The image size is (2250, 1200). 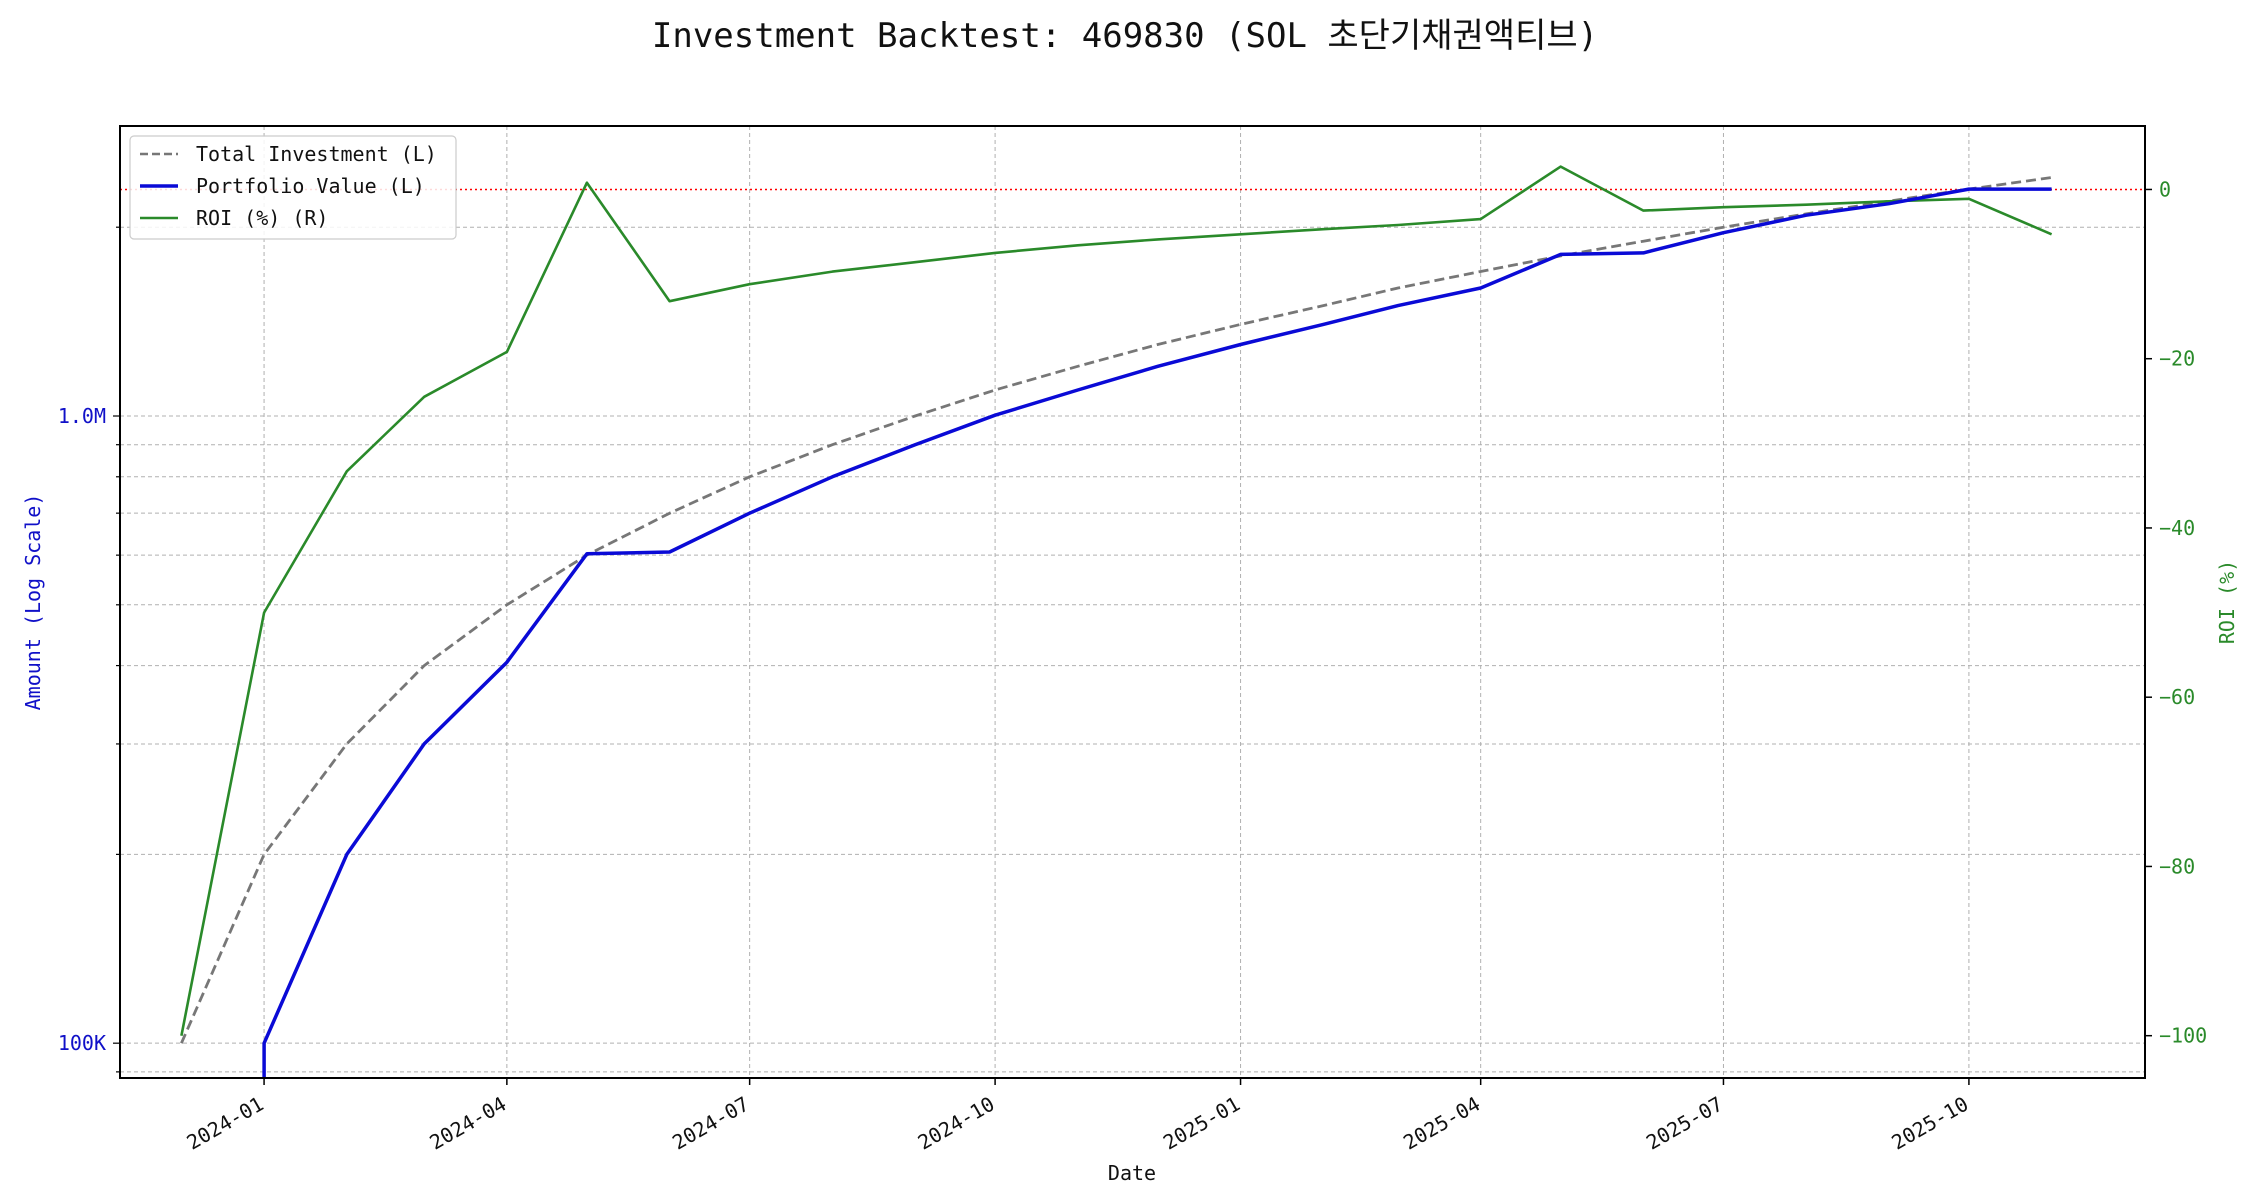 What do you see at coordinates (2177, 528) in the screenshot?
I see `y-right-tick-label: −40` at bounding box center [2177, 528].